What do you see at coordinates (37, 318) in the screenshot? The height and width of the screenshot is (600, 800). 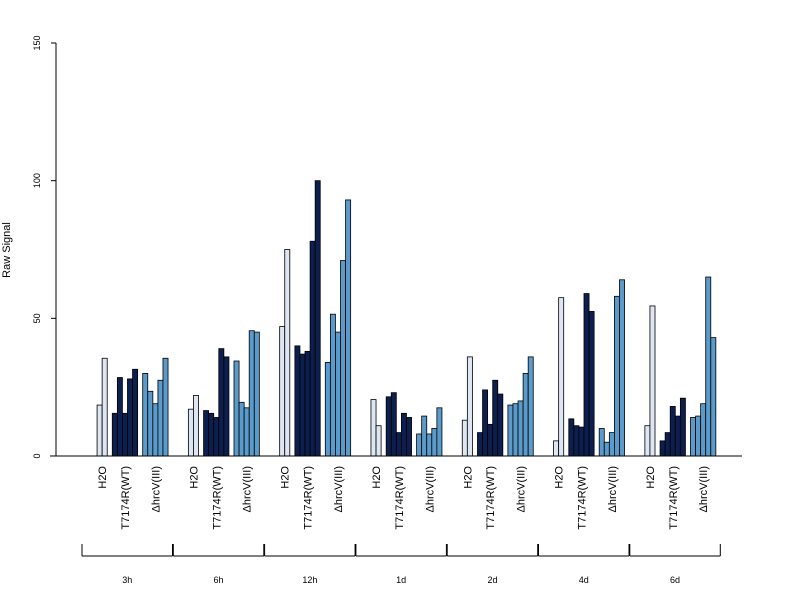 I see `y-tick-label: 50` at bounding box center [37, 318].